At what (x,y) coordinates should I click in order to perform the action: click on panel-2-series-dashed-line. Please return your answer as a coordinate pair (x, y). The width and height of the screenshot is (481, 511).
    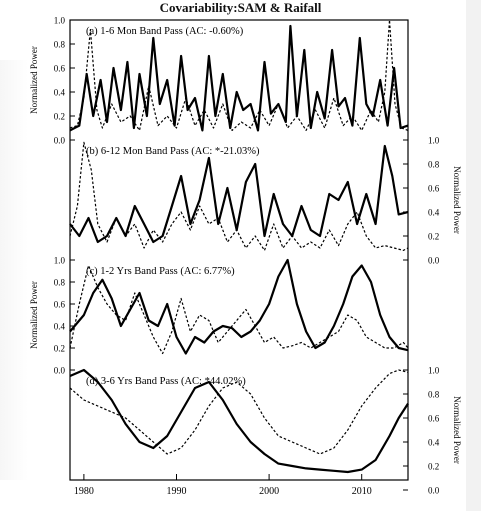
    Looking at the image, I should click on (239, 309).